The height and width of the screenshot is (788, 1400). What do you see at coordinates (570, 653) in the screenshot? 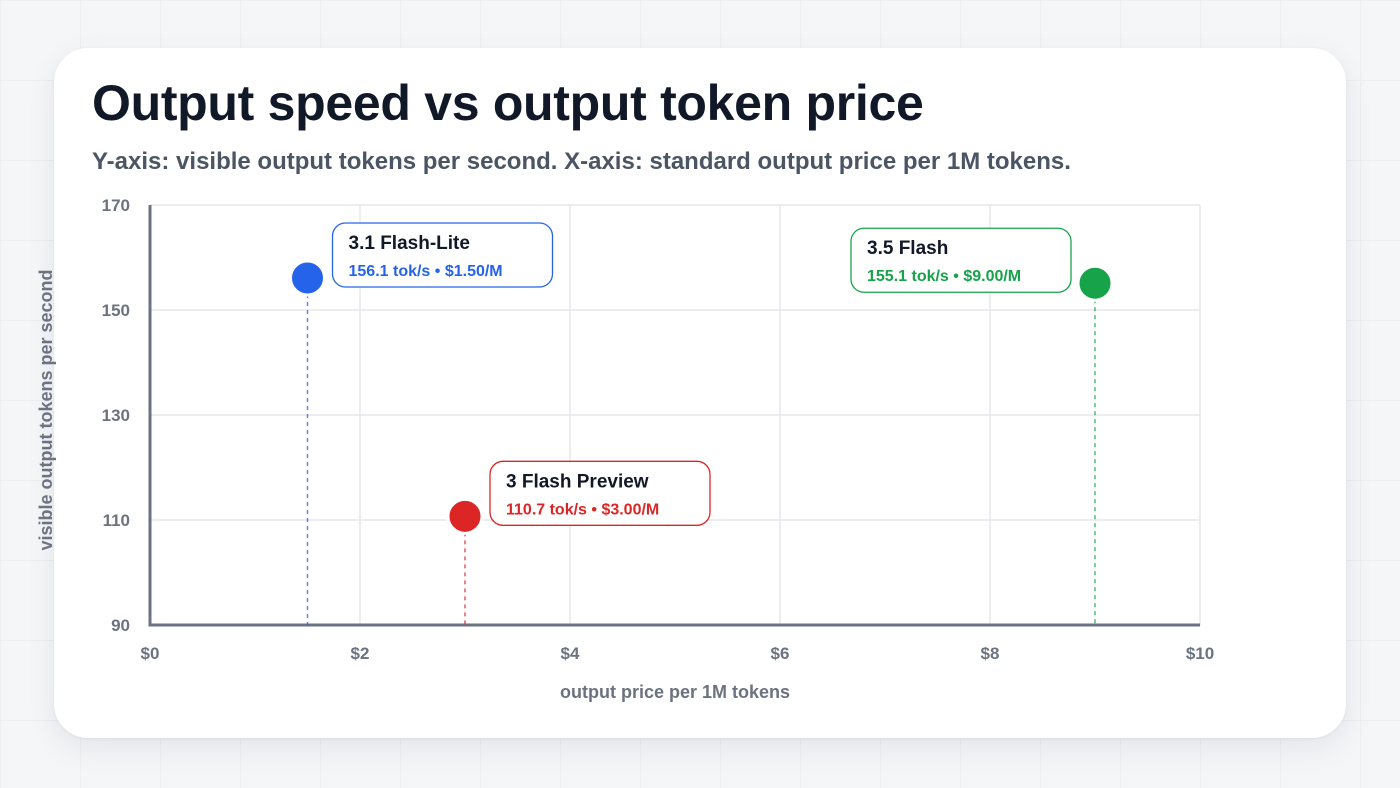
I see `x-tick-label: $4` at bounding box center [570, 653].